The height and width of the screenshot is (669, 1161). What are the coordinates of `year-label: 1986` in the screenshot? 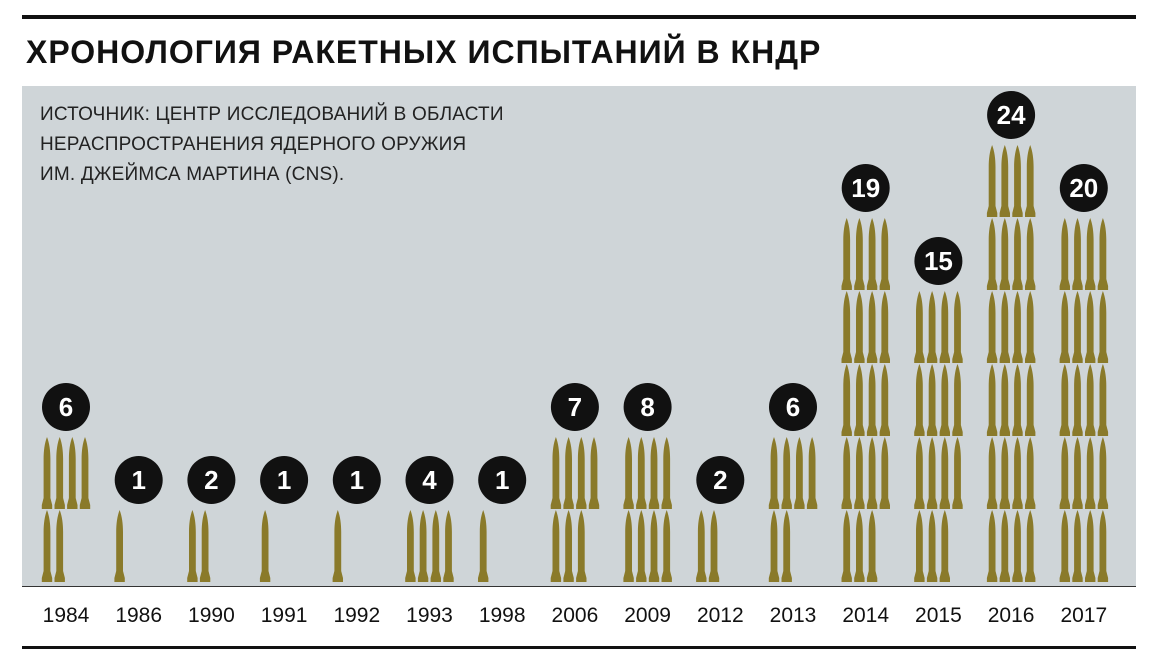 It's located at (138, 615).